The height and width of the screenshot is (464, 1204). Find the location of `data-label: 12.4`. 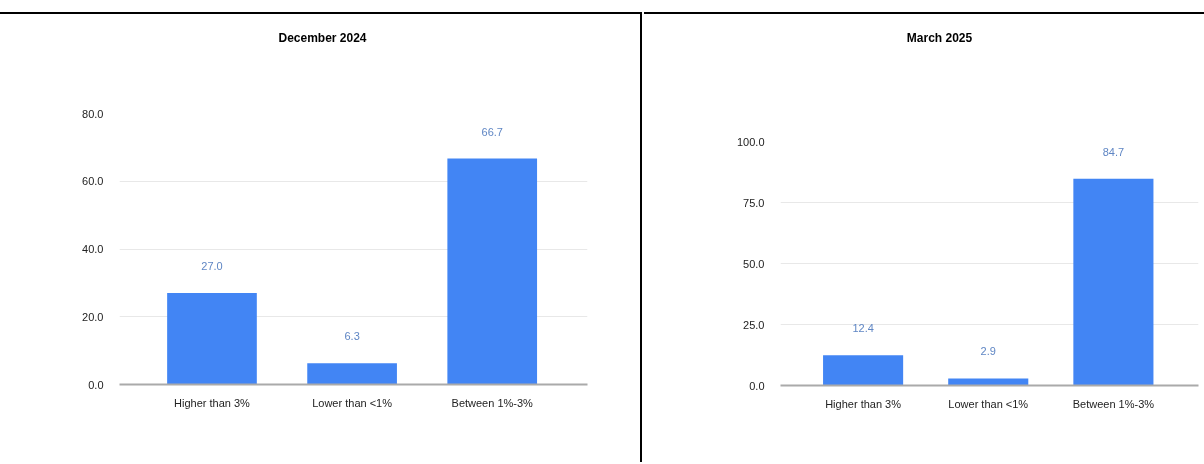

data-label: 12.4 is located at coordinates (863, 328).